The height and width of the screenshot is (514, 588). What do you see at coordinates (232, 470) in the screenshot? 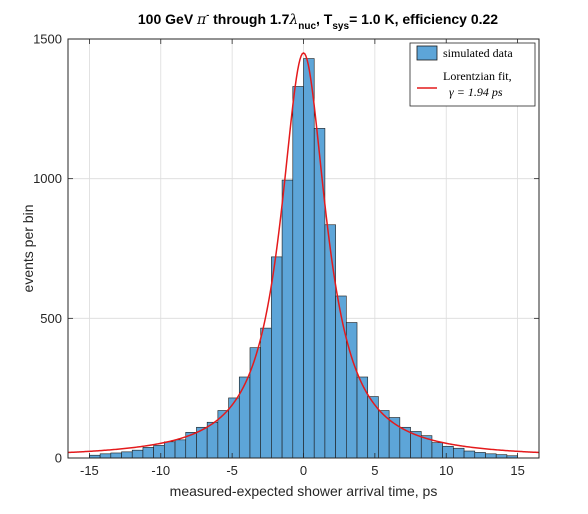
I see `x-tick-label: -5` at bounding box center [232, 470].